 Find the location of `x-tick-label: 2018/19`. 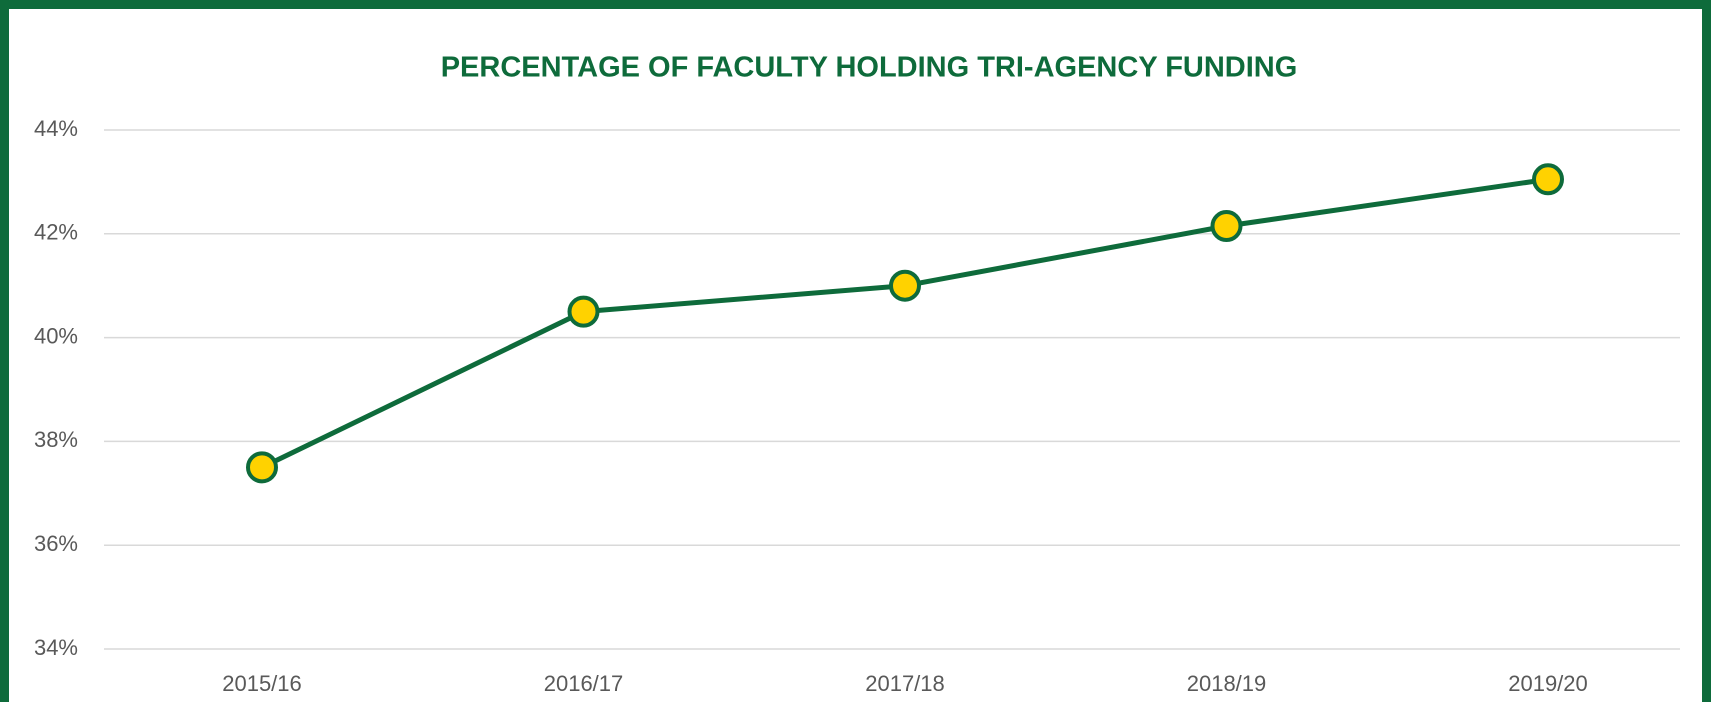

x-tick-label: 2018/19 is located at coordinates (1227, 683).